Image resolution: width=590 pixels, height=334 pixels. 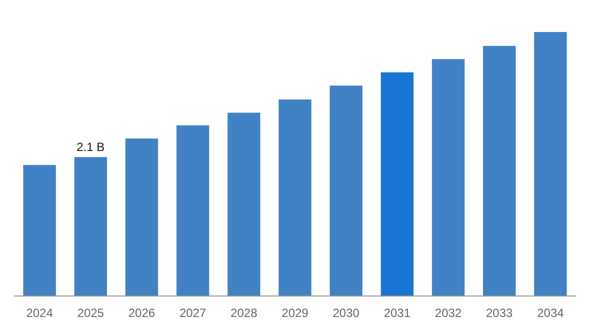 I want to click on x-tick-label: 2032, so click(x=448, y=313).